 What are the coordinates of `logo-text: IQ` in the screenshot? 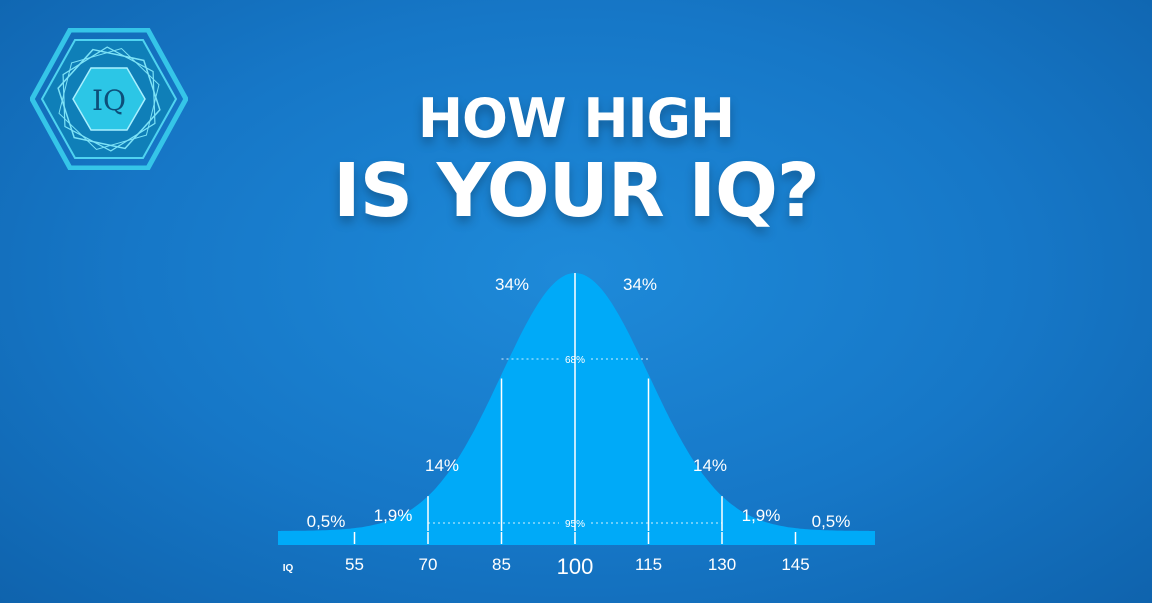 It's located at (109, 100).